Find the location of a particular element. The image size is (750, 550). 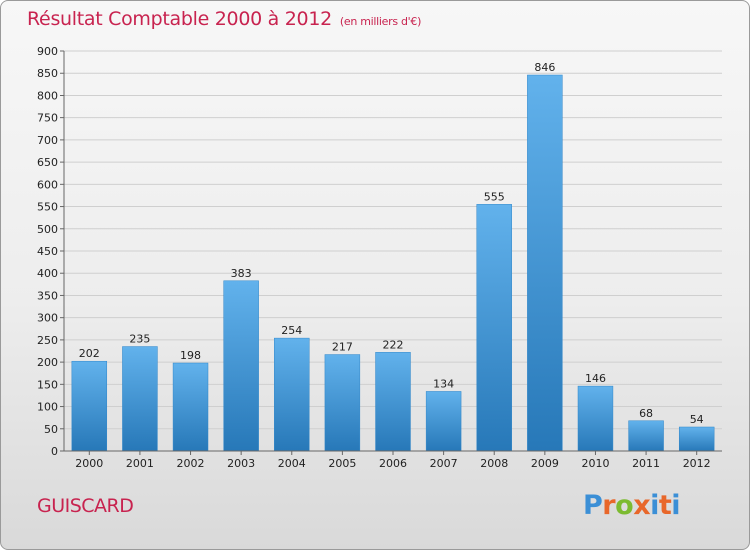

data-label-2005: 217 is located at coordinates (342, 347).